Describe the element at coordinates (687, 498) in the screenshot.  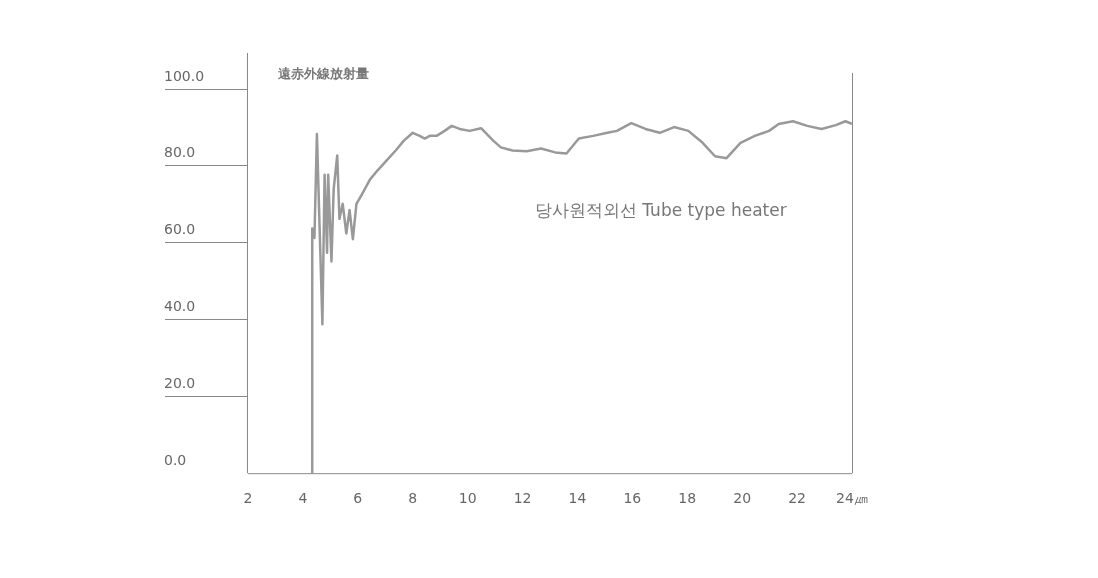
I see `x-tick-label: 18` at that location.